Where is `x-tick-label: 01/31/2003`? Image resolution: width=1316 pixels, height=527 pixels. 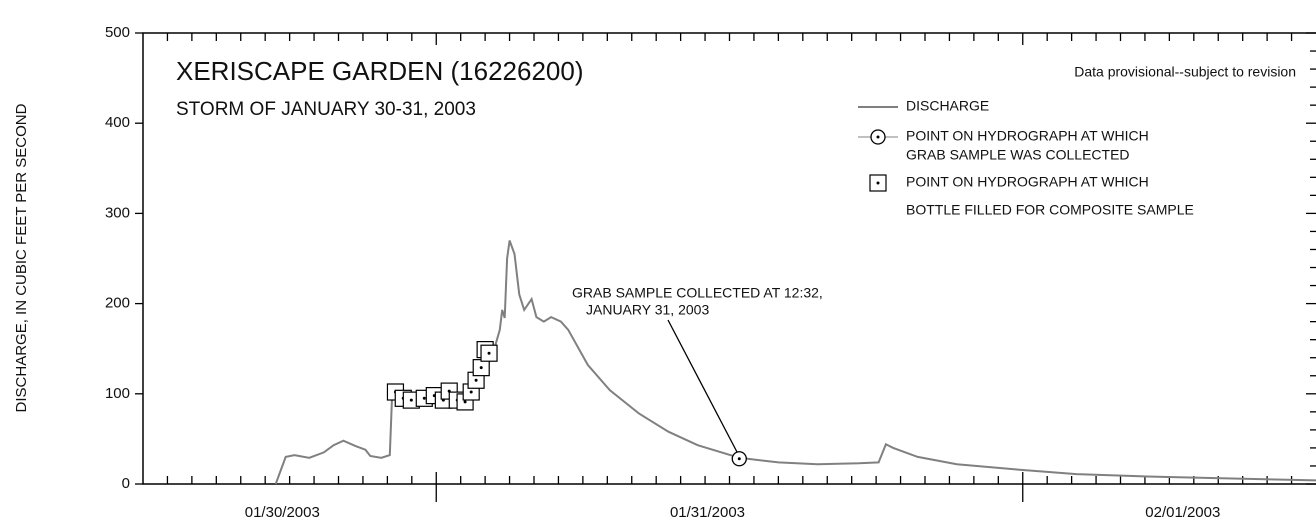
x-tick-label: 01/31/2003 is located at coordinates (707, 512).